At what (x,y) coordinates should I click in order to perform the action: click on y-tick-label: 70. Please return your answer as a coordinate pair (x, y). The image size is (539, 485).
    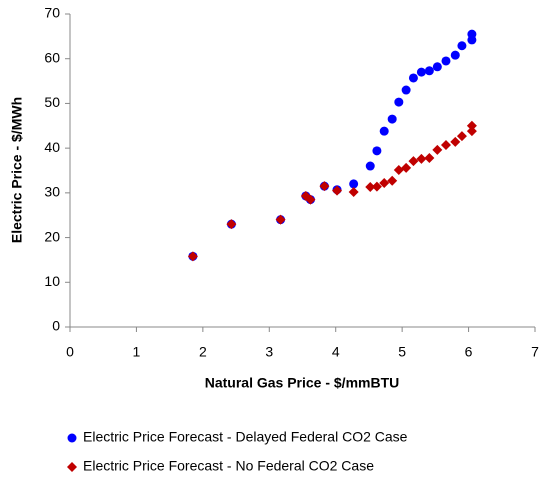
    Looking at the image, I should click on (52, 13).